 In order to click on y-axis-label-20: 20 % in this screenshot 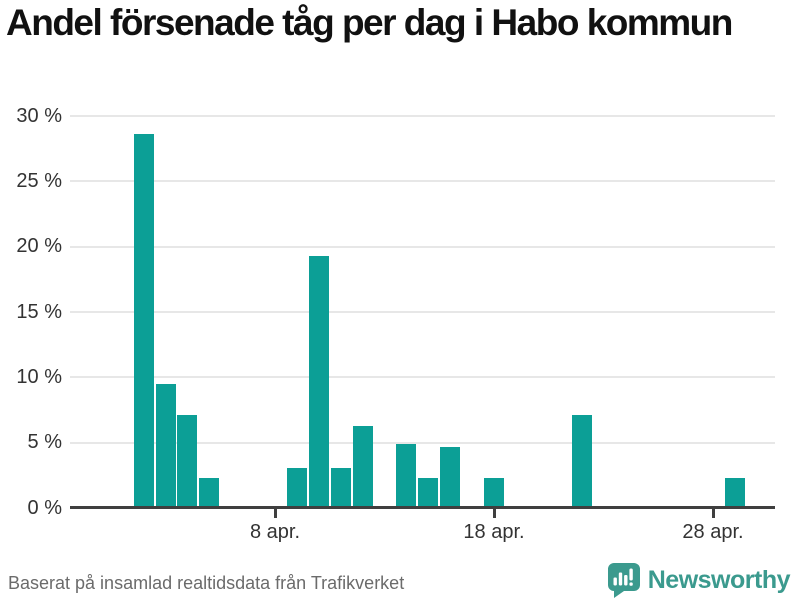, I will do `click(39, 246)`.